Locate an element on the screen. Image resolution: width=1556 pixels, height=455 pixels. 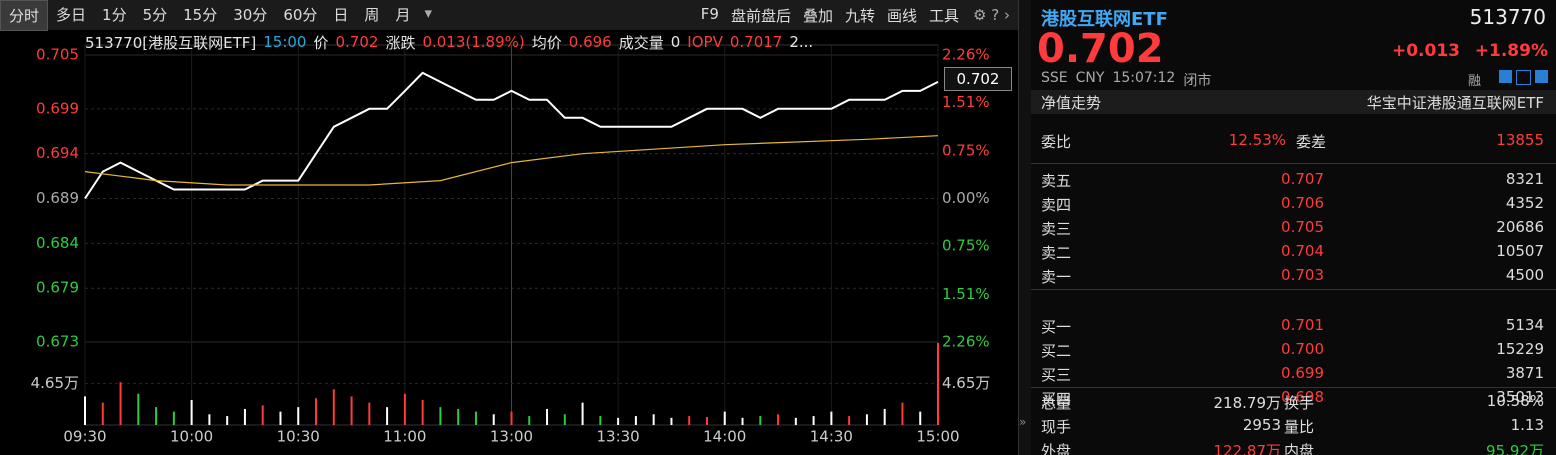
change: +0.013 is located at coordinates (1425, 51).